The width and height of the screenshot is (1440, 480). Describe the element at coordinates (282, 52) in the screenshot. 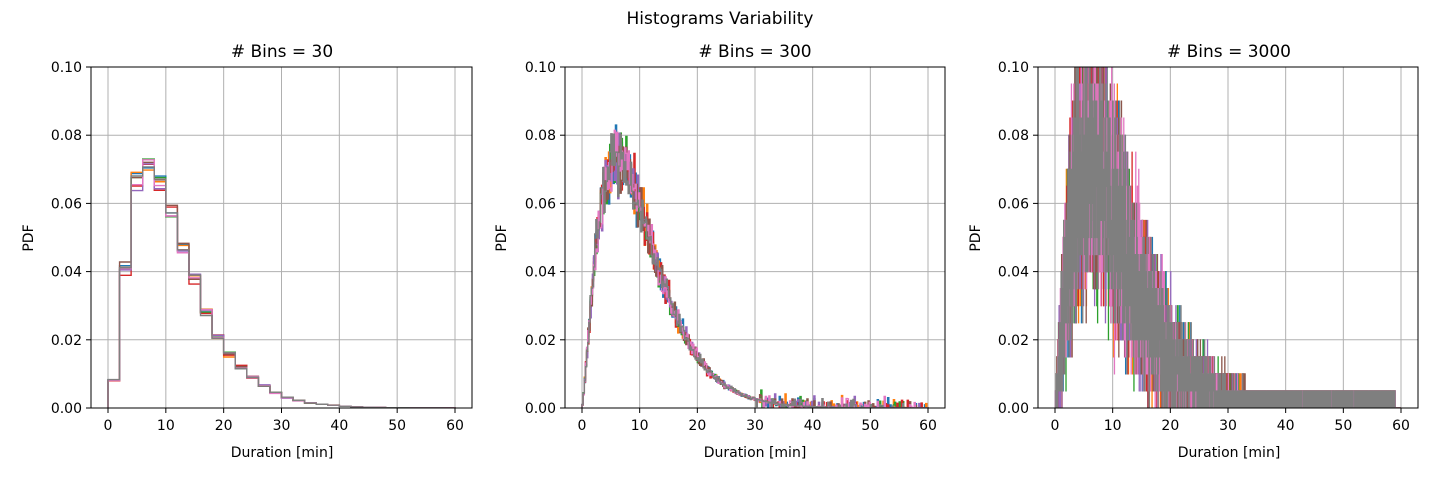

I see `panel-title: # Bins = 30` at that location.